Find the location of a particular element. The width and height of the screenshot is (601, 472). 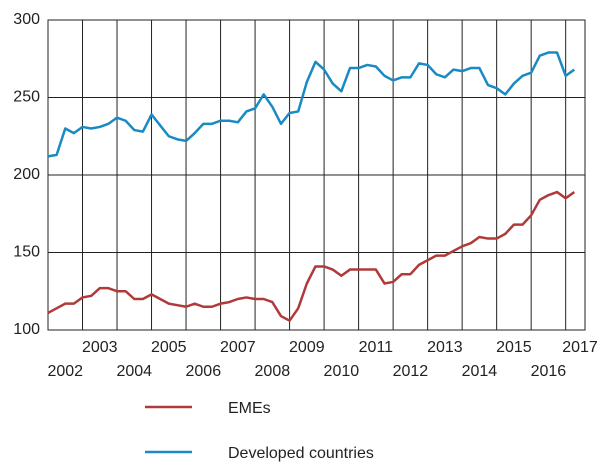

x-tick-label: 2017 is located at coordinates (580, 347).